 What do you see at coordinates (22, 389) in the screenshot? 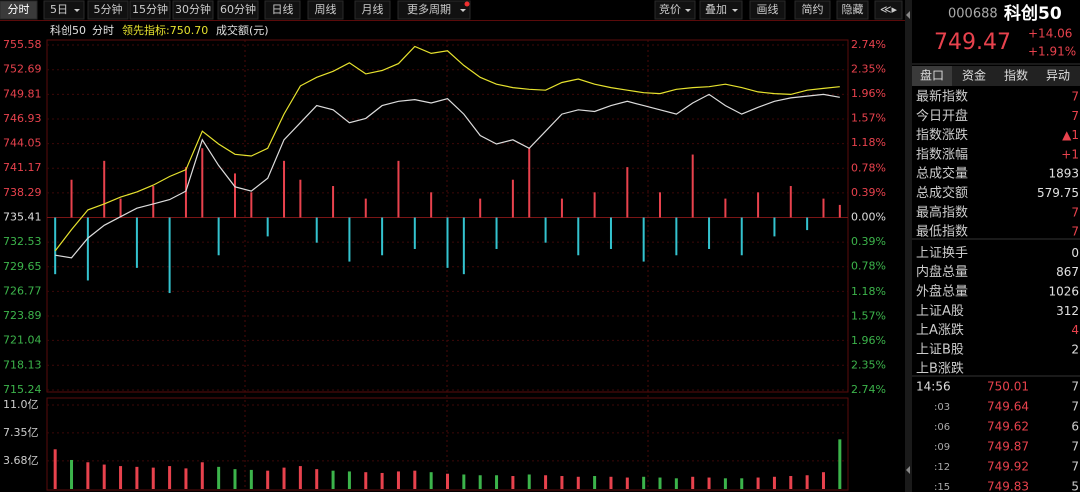
I see `y-tick-label: 715.24` at bounding box center [22, 389].